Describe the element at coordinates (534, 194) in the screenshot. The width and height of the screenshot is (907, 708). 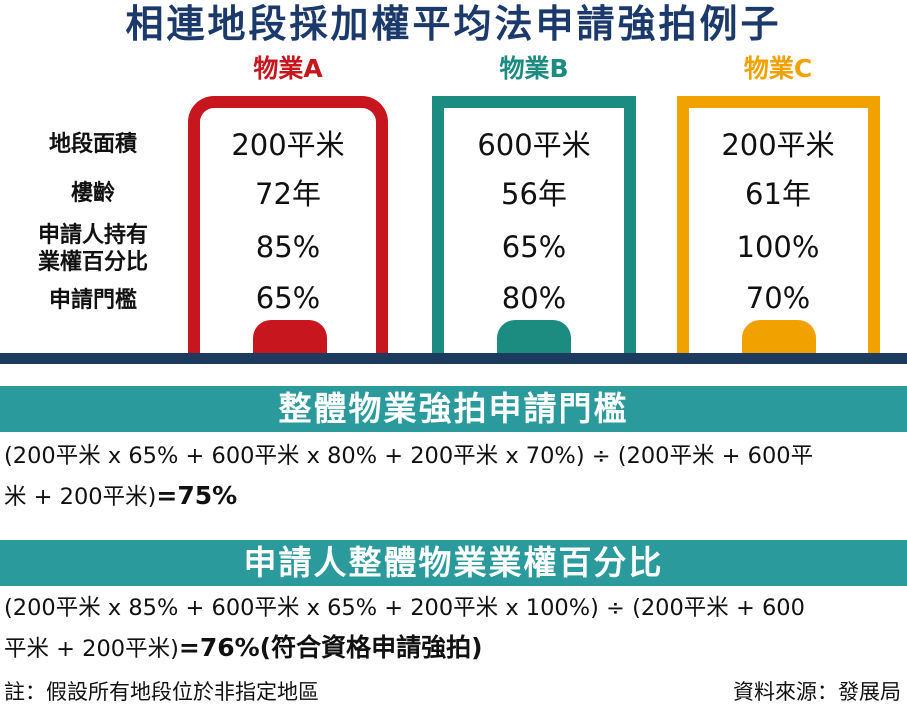
I see `property-b-age: 56年` at that location.